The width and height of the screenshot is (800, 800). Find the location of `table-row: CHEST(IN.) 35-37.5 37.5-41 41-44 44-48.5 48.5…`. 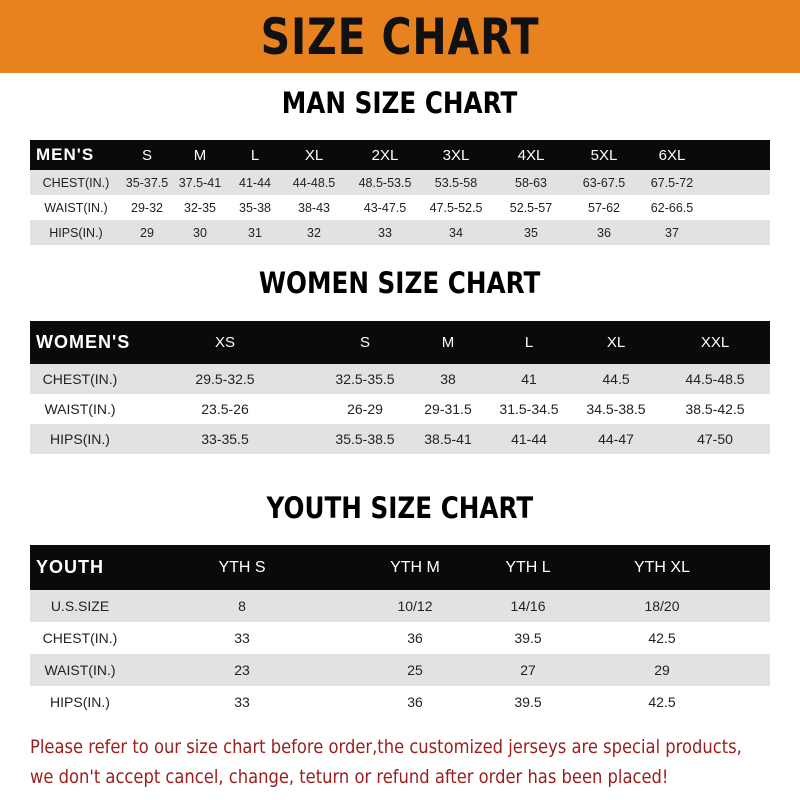

table-row: CHEST(IN.) 35-37.5 37.5-41 41-44 44-48.5 48.5… is located at coordinates (400, 182).